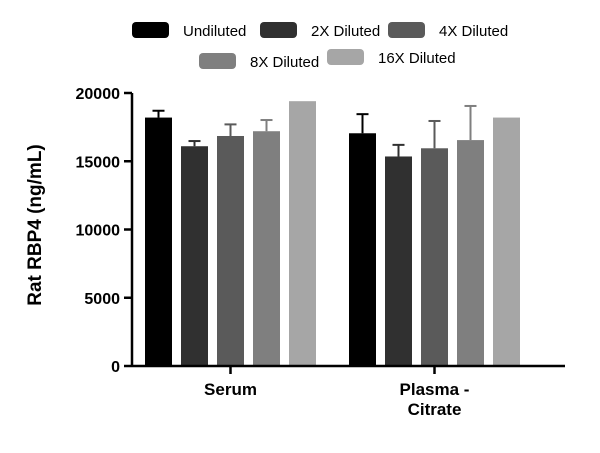 The image size is (600, 453). What do you see at coordinates (473, 31) in the screenshot?
I see `legend-label: 4X Diluted` at bounding box center [473, 31].